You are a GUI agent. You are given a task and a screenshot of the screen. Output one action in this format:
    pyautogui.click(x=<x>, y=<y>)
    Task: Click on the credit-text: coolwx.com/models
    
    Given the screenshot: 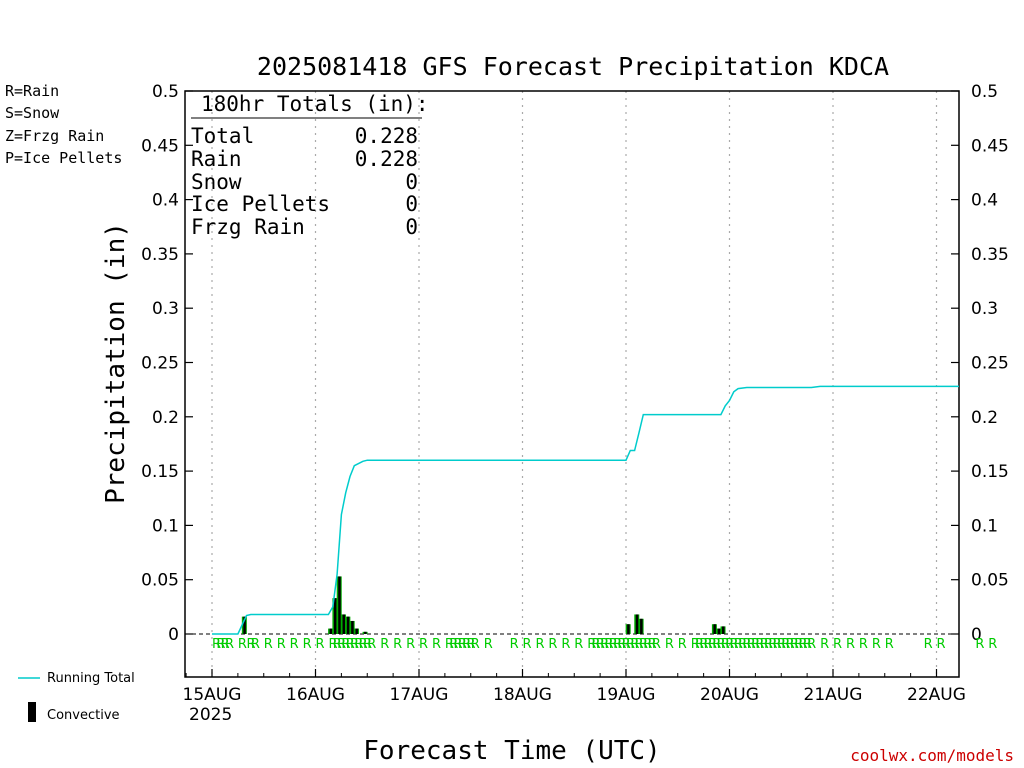 What is the action you would take?
    pyautogui.click(x=932, y=755)
    